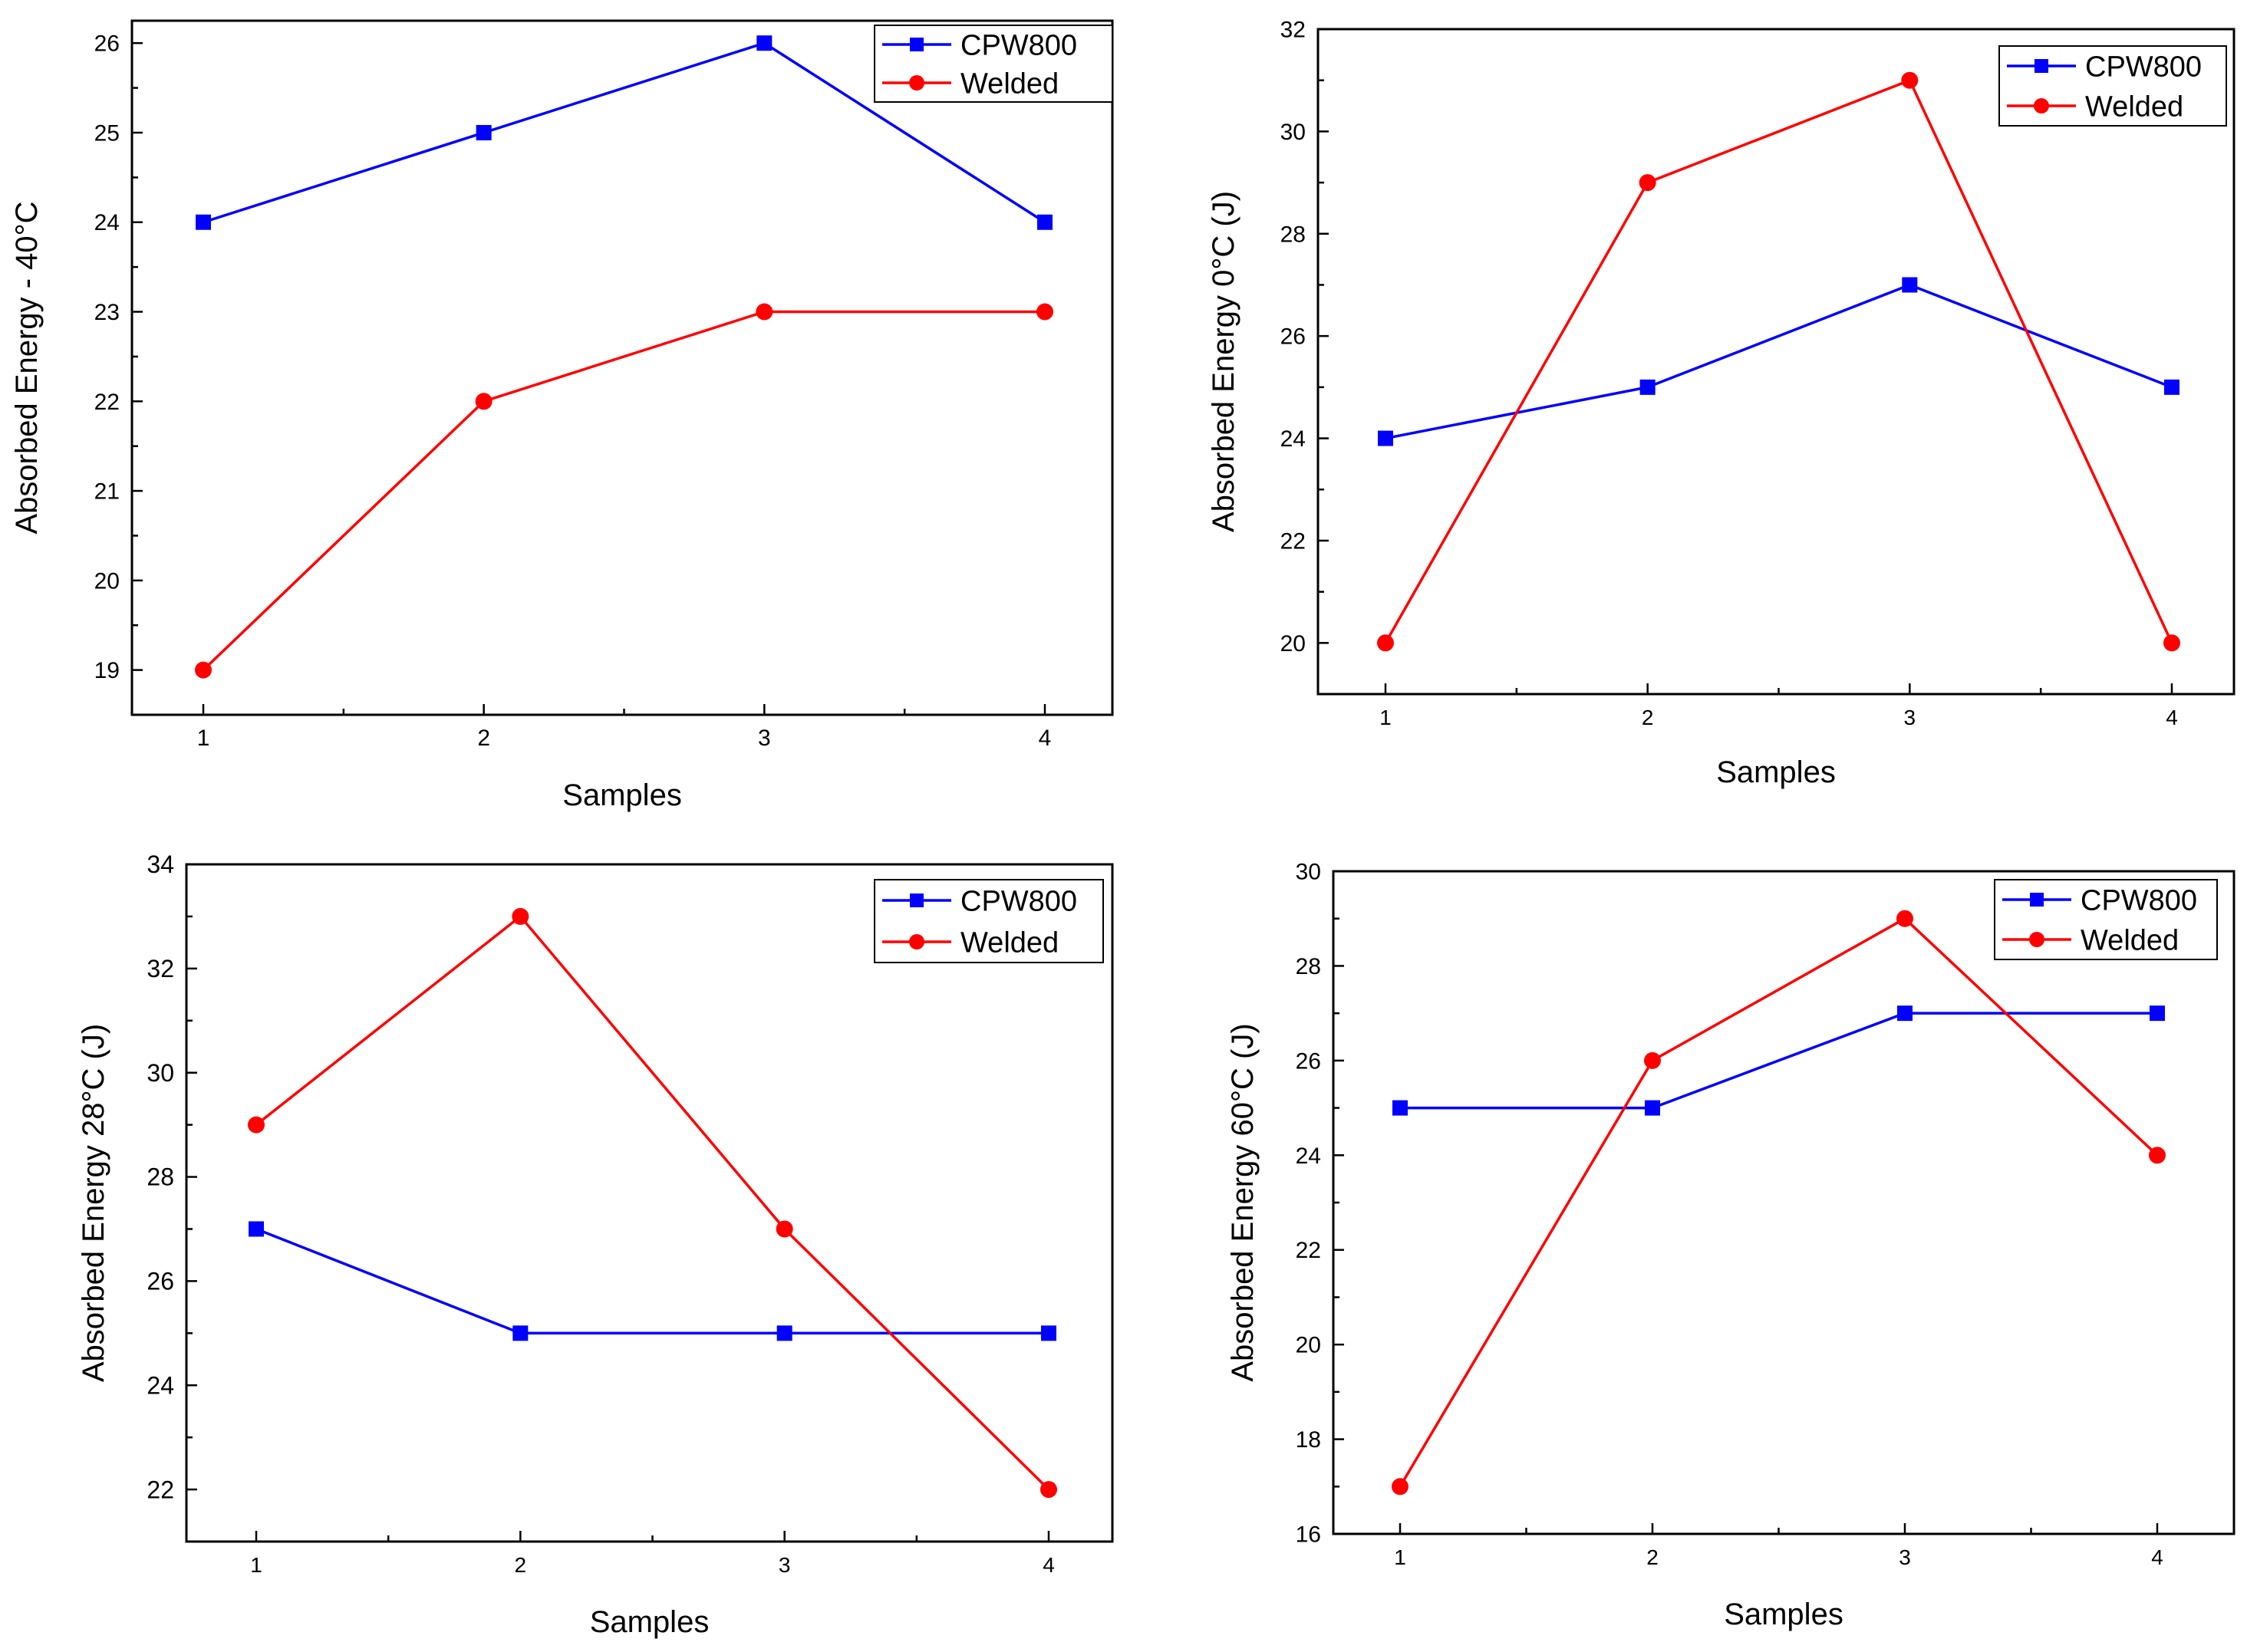 This screenshot has height=1652, width=2247. What do you see at coordinates (1308, 1440) in the screenshot?
I see `y-tick-label: 18` at bounding box center [1308, 1440].